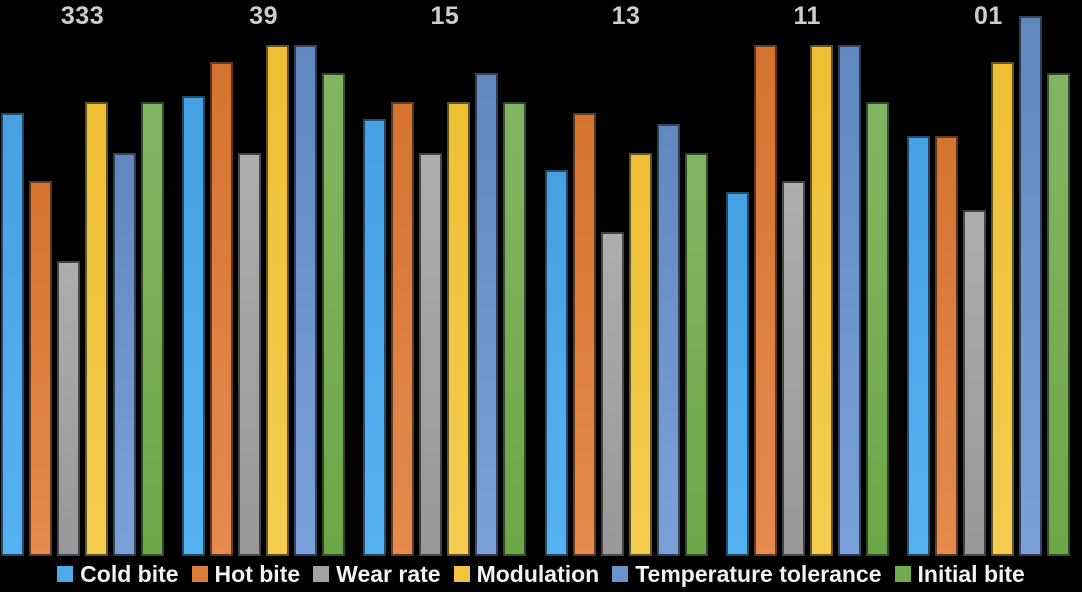  Describe the element at coordinates (82, 16) in the screenshot. I see `group-label: 333` at that location.